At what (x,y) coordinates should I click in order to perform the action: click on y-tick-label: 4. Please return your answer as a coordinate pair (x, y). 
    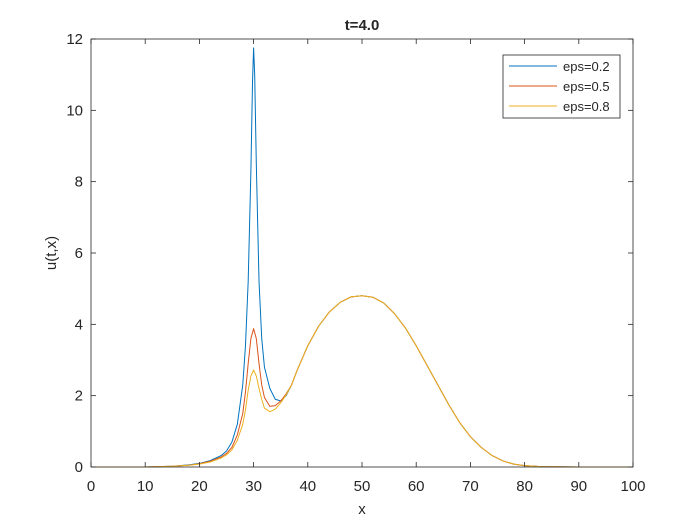
    Looking at the image, I should click on (79, 324).